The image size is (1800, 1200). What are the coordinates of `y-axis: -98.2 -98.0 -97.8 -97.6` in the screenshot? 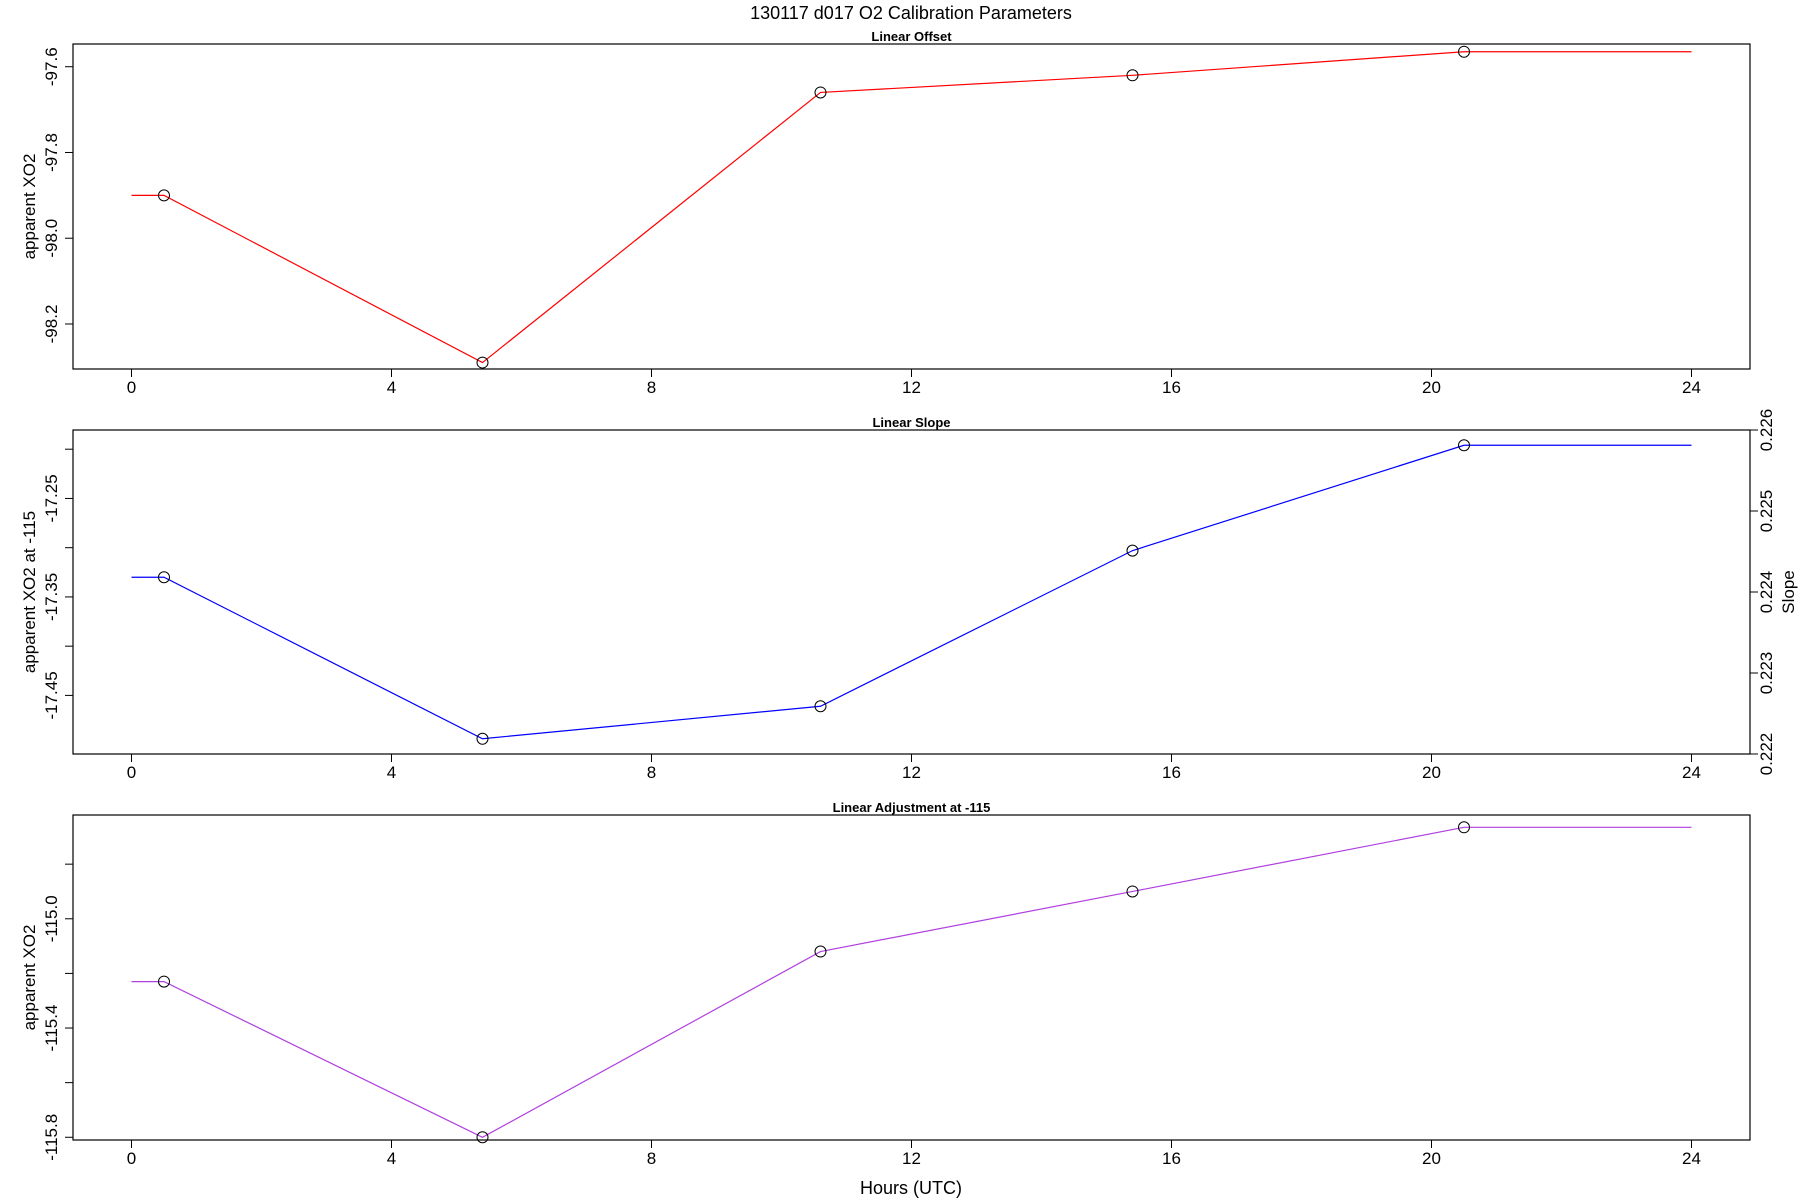 It's located at (57, 195).